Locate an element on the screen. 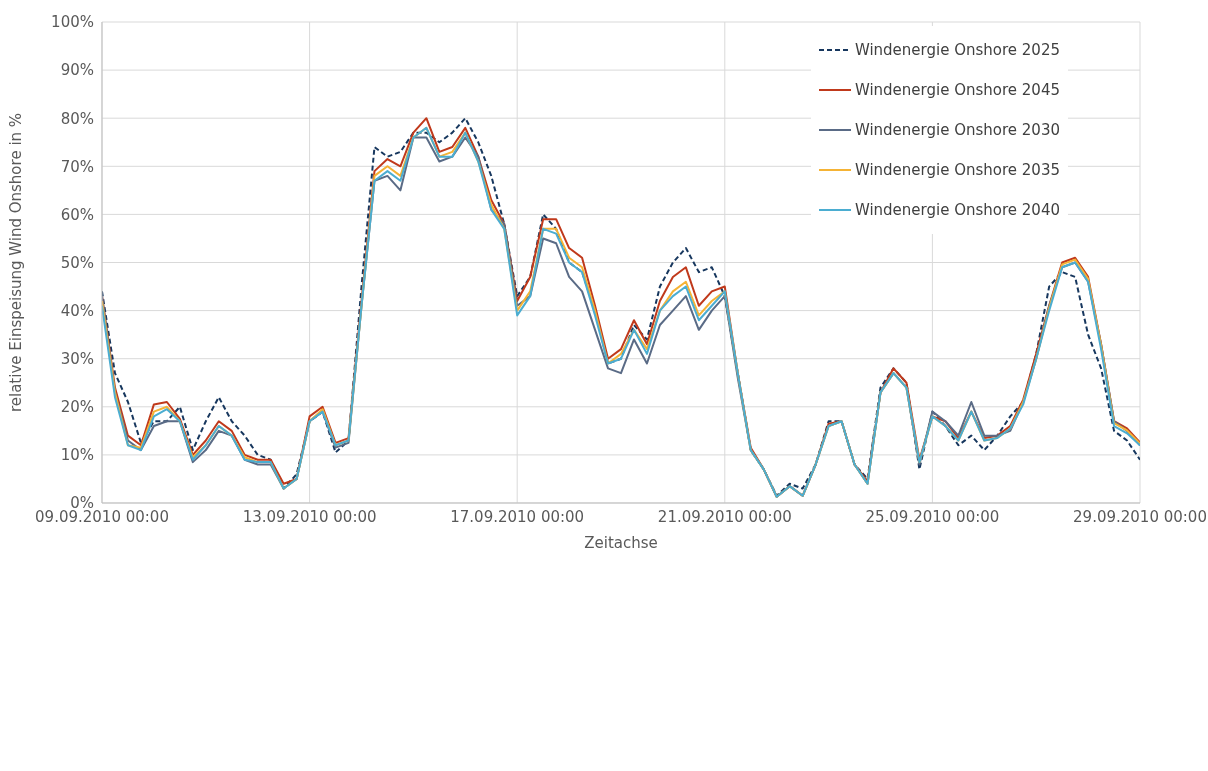 This screenshot has height=771, width=1208. y-axis-title: relative Einspeisung Wind Onshore in % is located at coordinates (16, 262).